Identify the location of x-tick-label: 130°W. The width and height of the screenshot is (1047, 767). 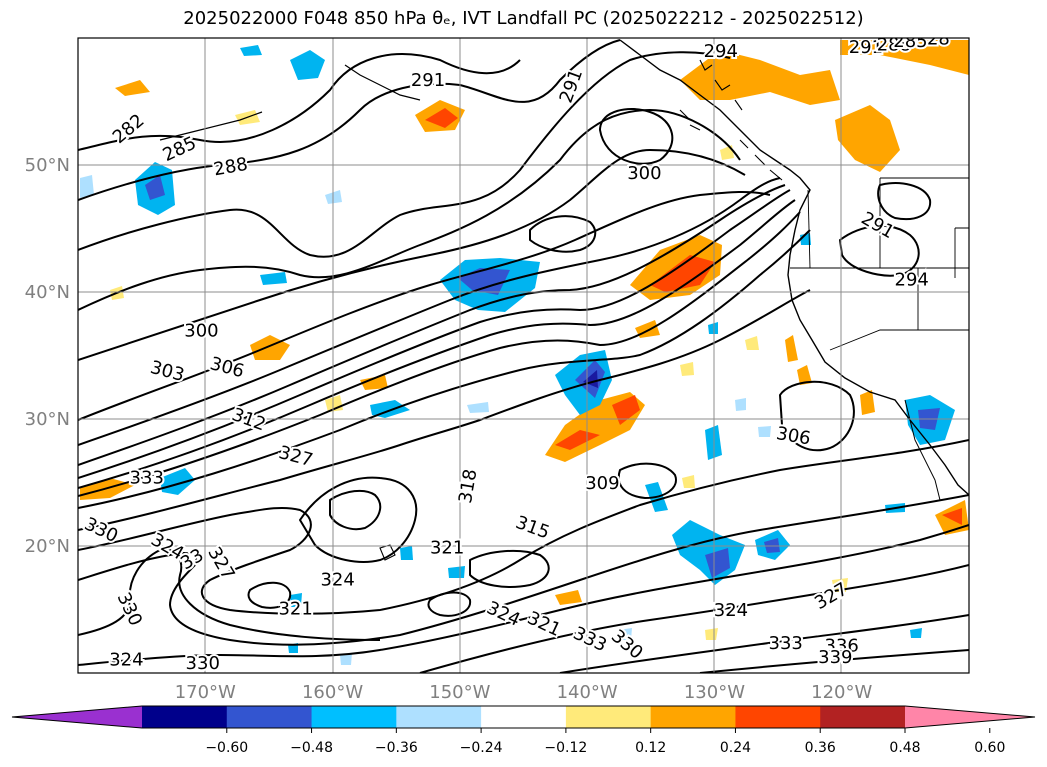
(714, 692).